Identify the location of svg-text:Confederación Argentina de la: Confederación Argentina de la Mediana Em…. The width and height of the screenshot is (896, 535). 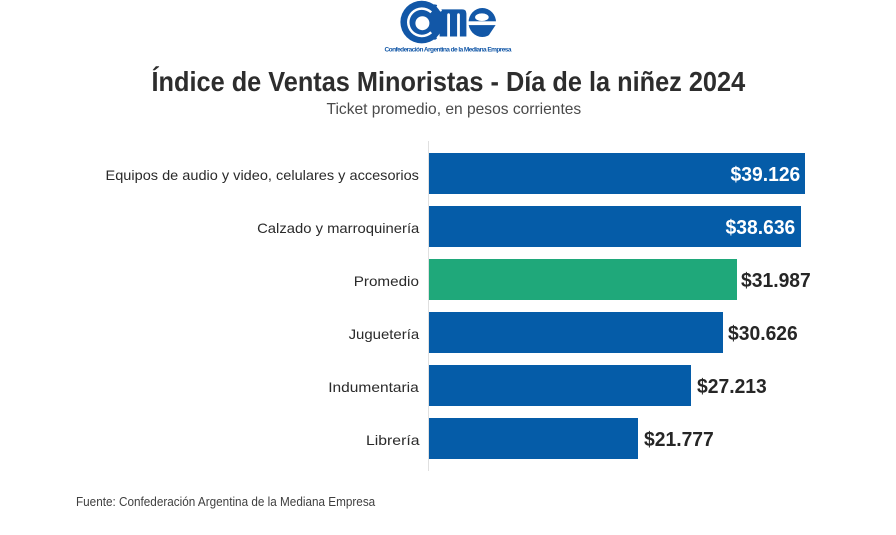
(448, 50).